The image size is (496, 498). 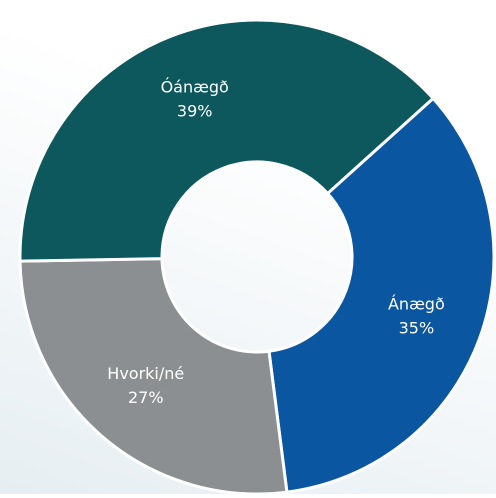 What do you see at coordinates (146, 397) in the screenshot?
I see `segment-value-label: 27%` at bounding box center [146, 397].